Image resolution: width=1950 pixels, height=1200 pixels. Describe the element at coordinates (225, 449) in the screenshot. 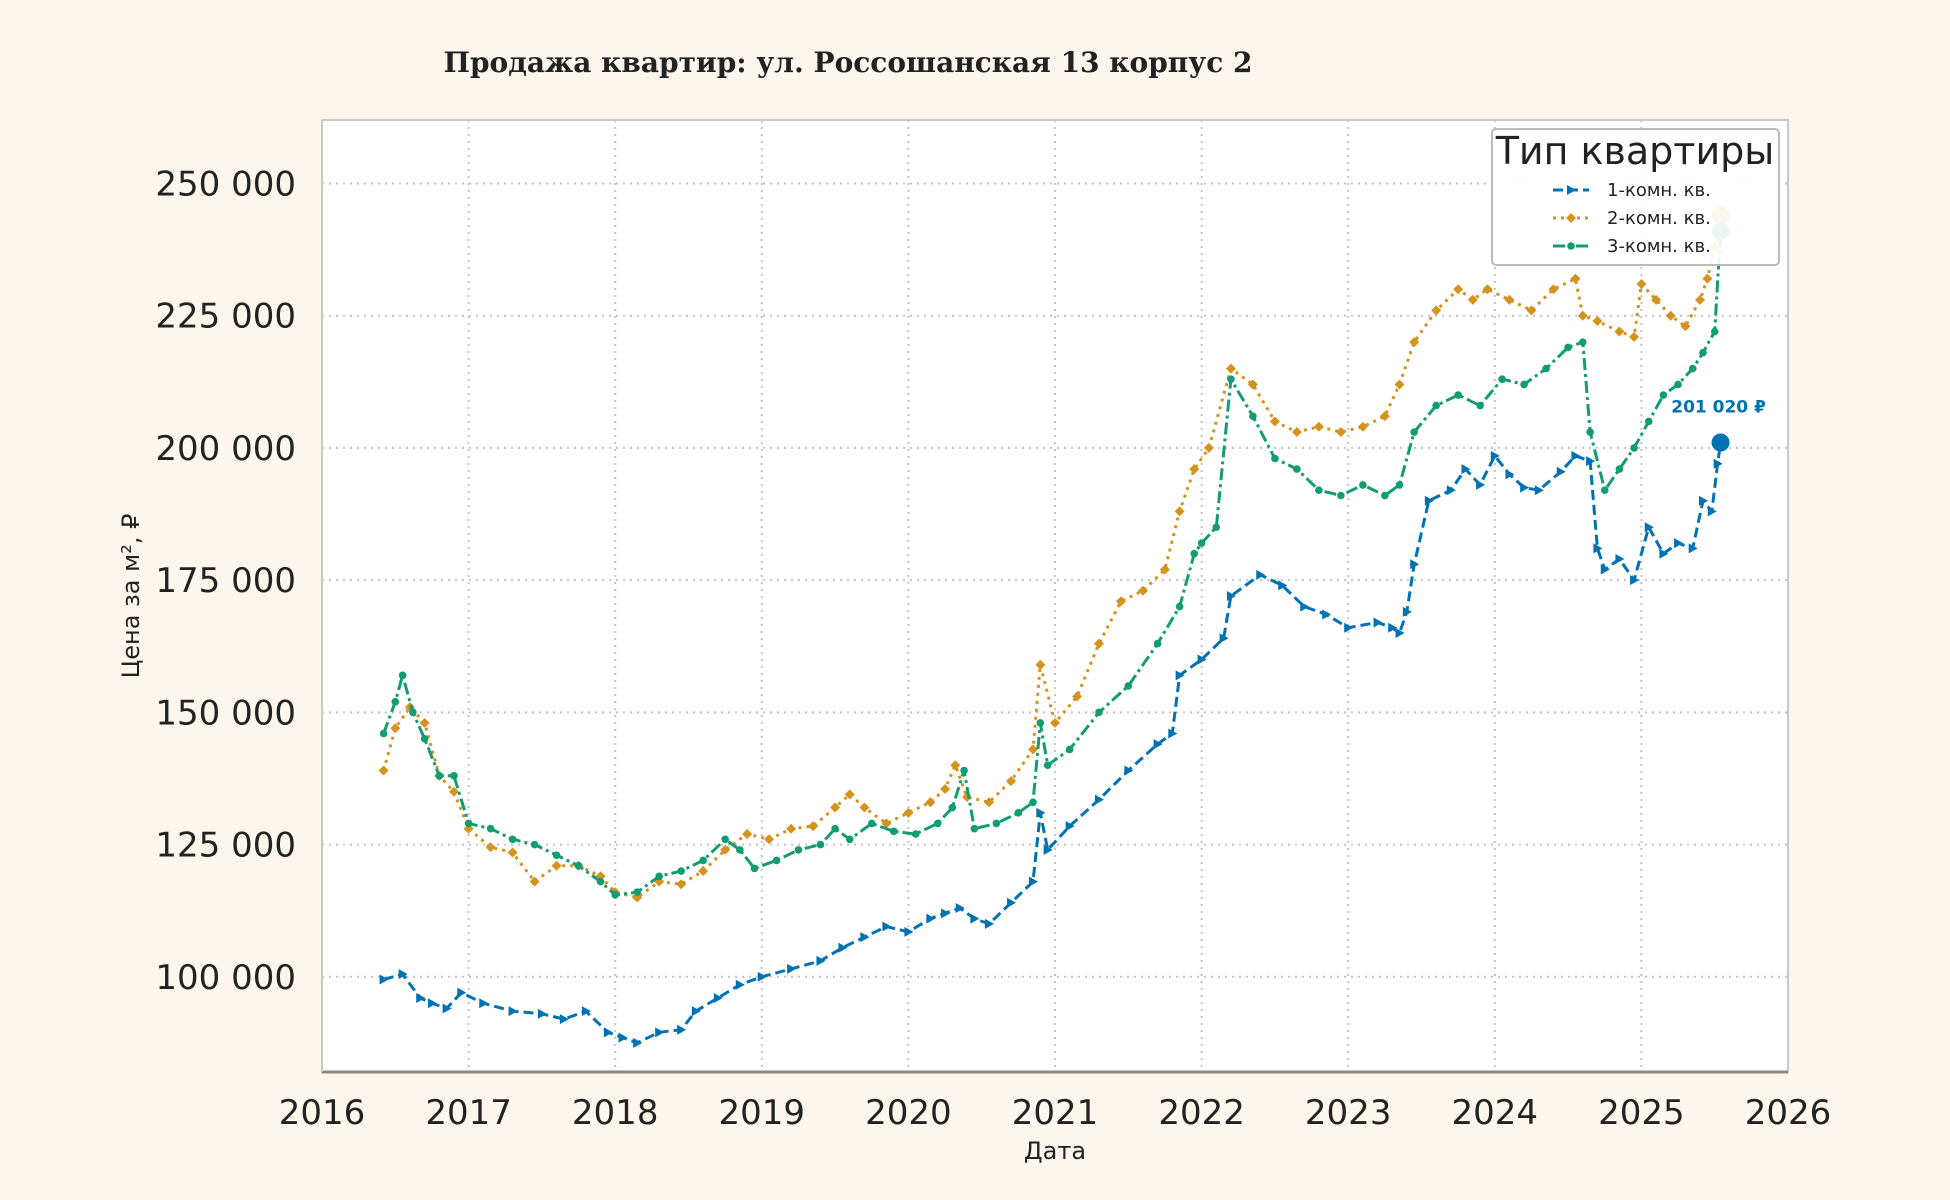

I see `y-tick-label: 200 000` at that location.